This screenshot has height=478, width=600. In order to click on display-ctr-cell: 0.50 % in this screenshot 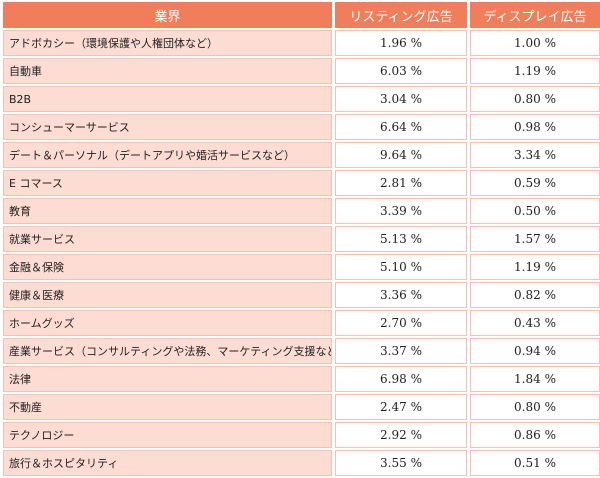, I will do `click(535, 211)`.